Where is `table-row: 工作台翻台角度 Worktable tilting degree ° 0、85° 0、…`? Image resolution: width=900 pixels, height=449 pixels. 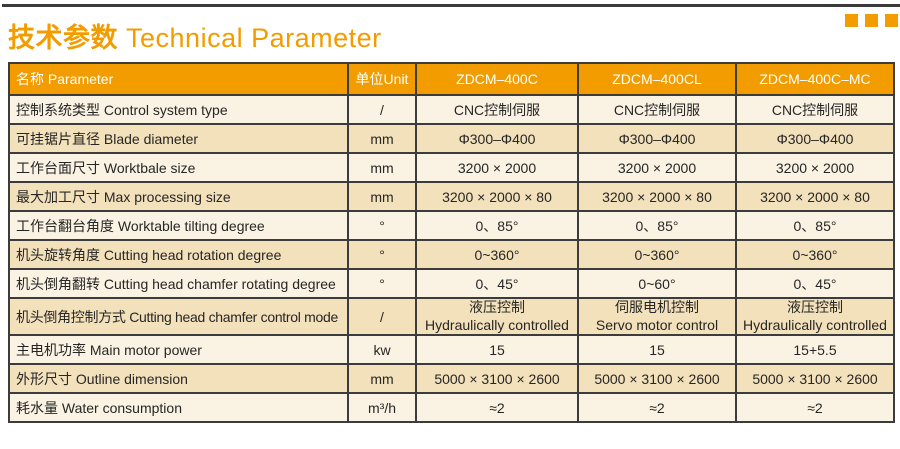
table-row: 工作台翻台角度 Worktable tilting degree ° 0、85° 0、… is located at coordinates (451, 225).